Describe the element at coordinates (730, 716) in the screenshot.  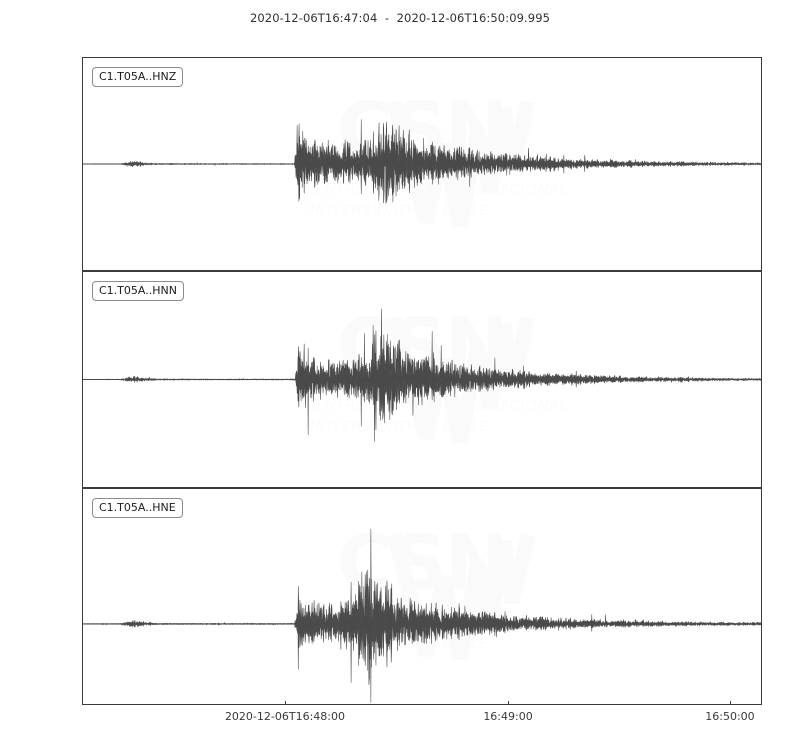
I see `xtick-label-2: 16:50:00` at that location.